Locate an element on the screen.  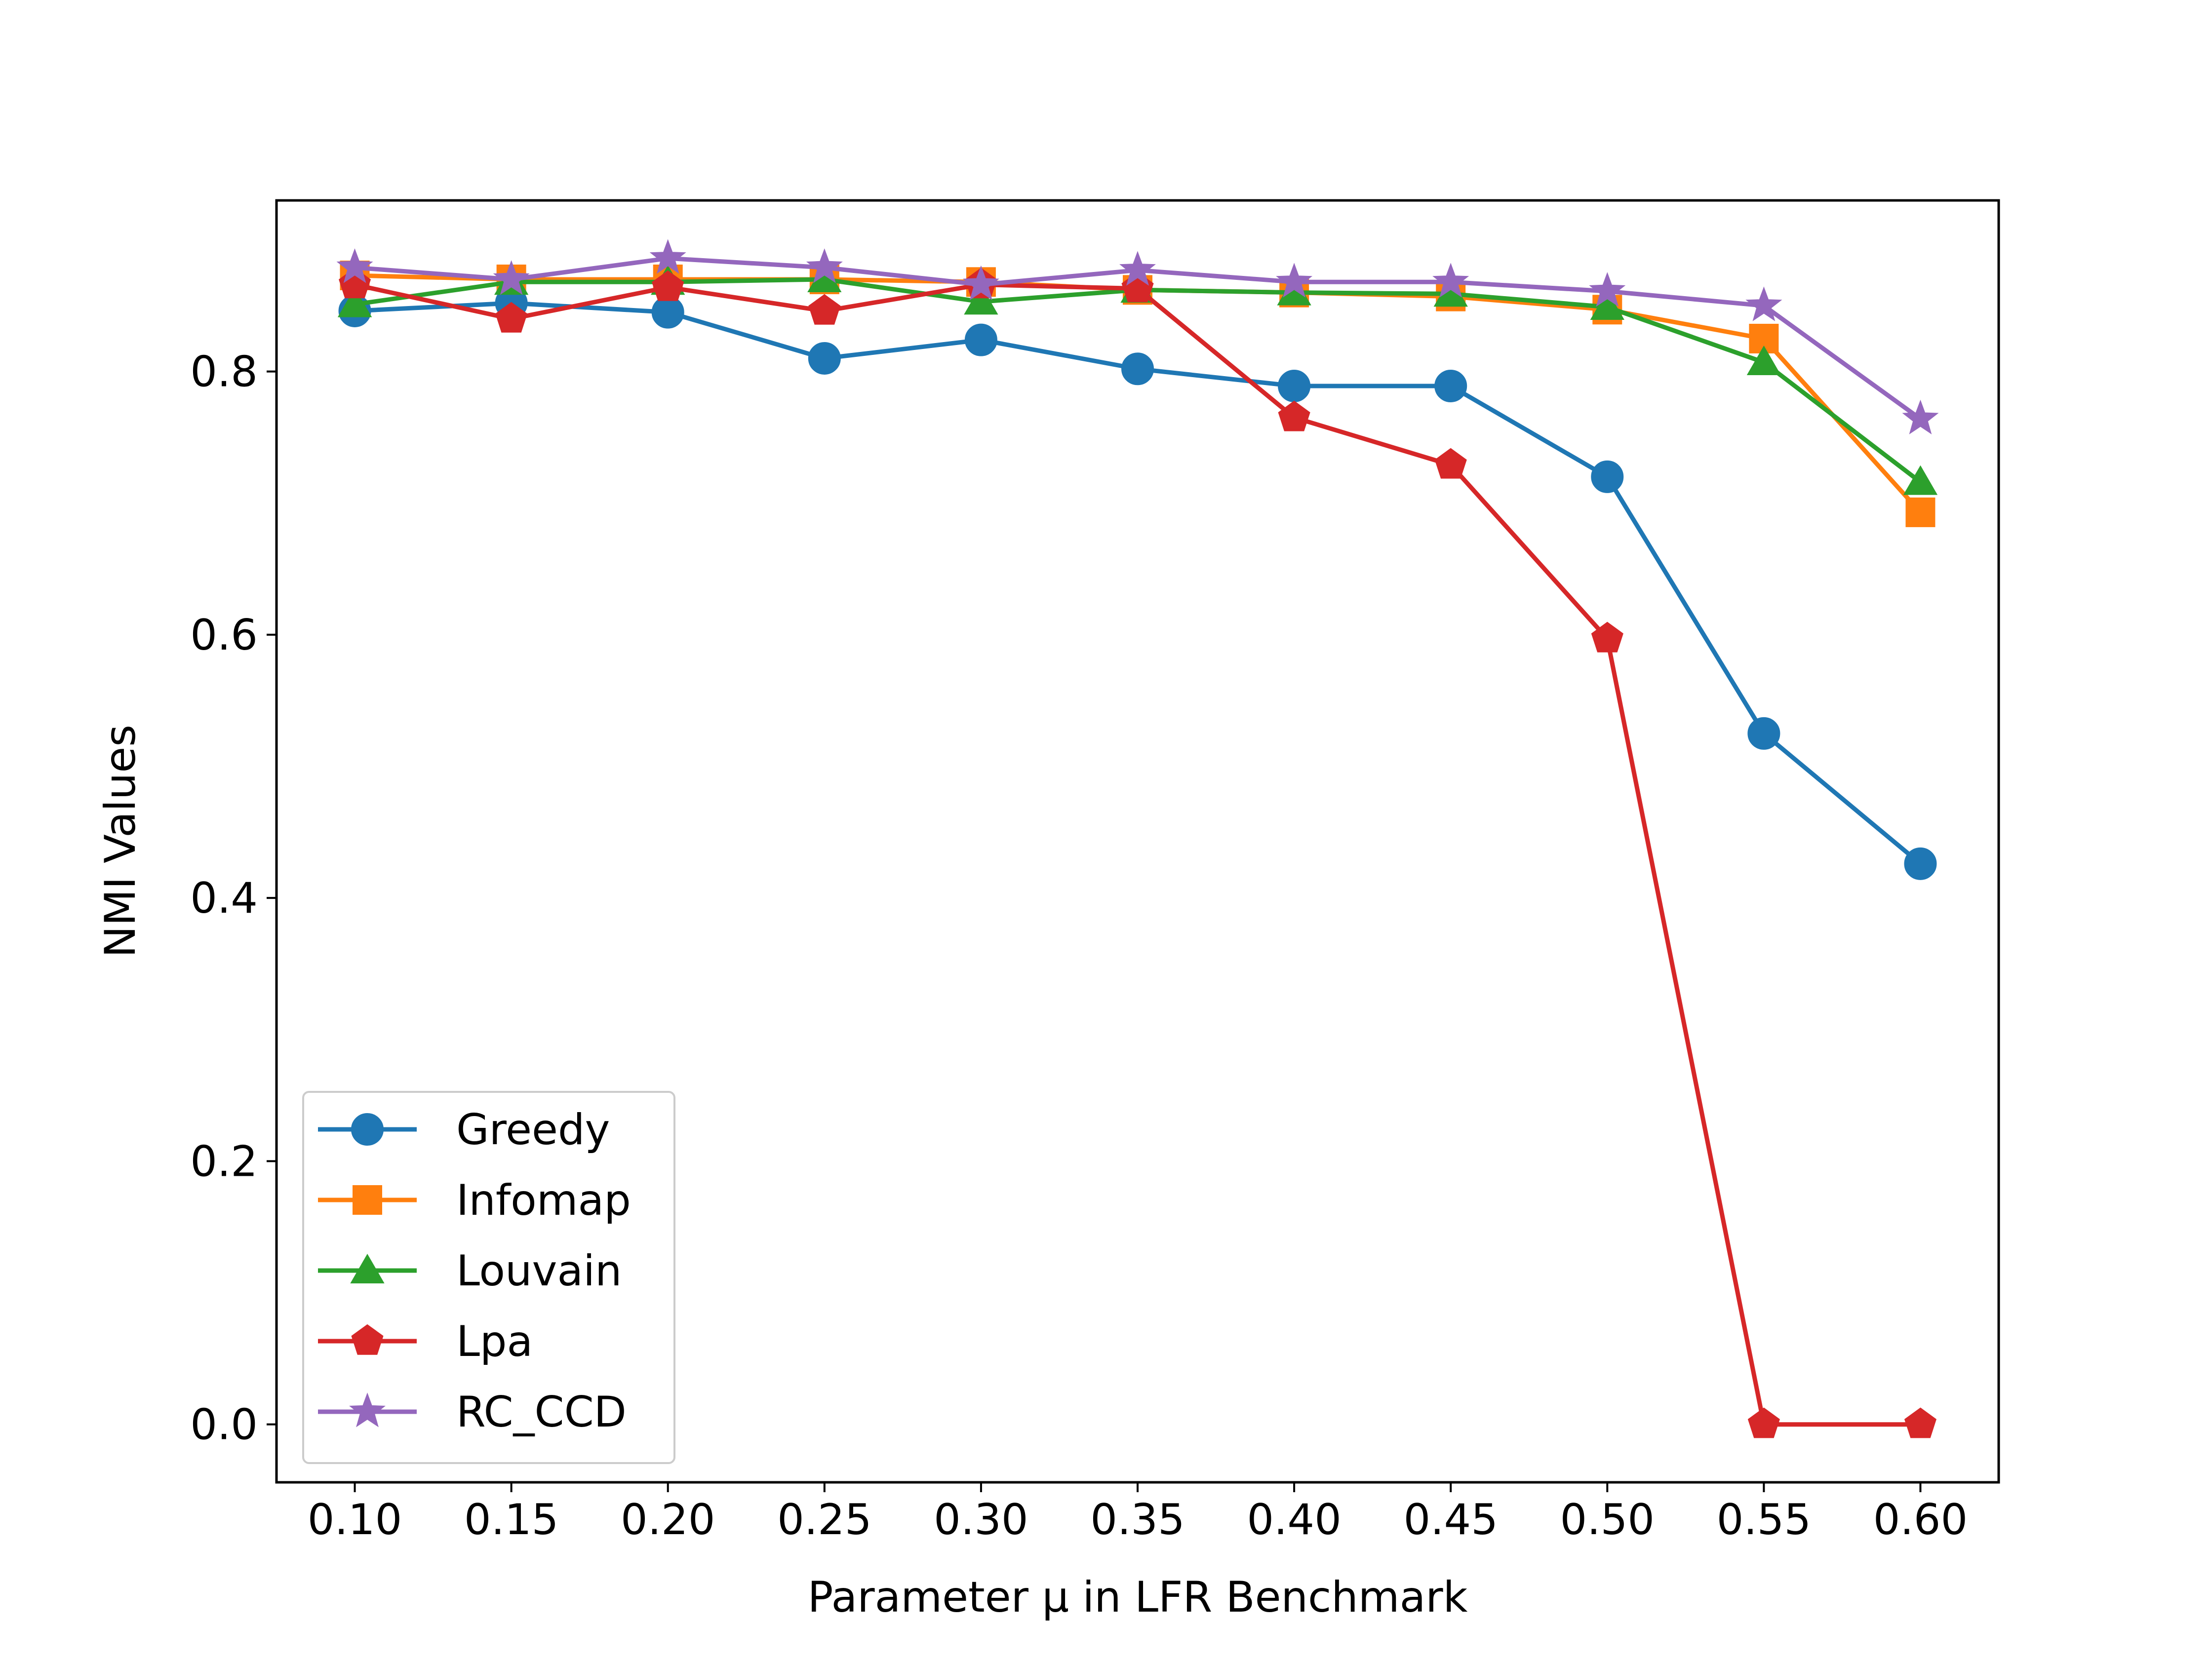
legend-item: Greedy is located at coordinates (464, 1130).